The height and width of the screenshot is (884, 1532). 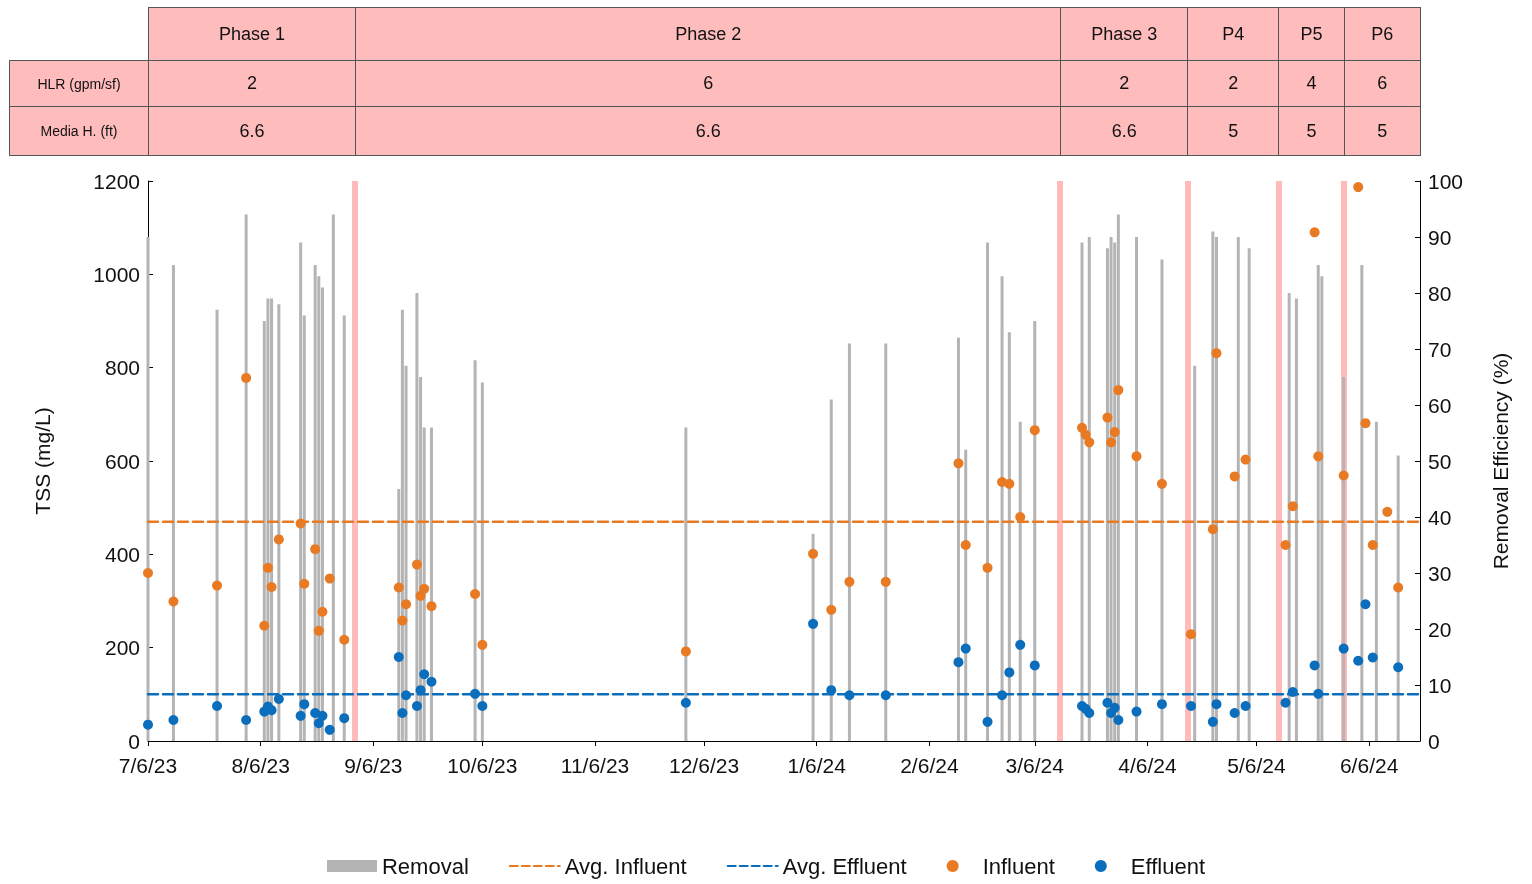 I want to click on legend-label: Avg. Effluent, so click(x=844, y=866).